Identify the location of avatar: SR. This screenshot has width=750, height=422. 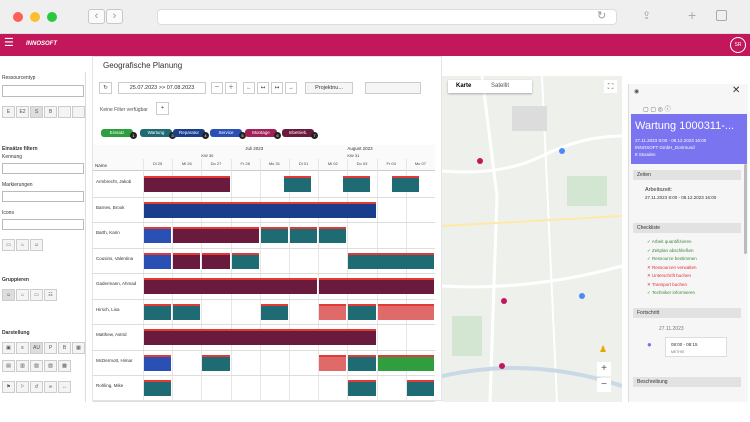
(738, 45).